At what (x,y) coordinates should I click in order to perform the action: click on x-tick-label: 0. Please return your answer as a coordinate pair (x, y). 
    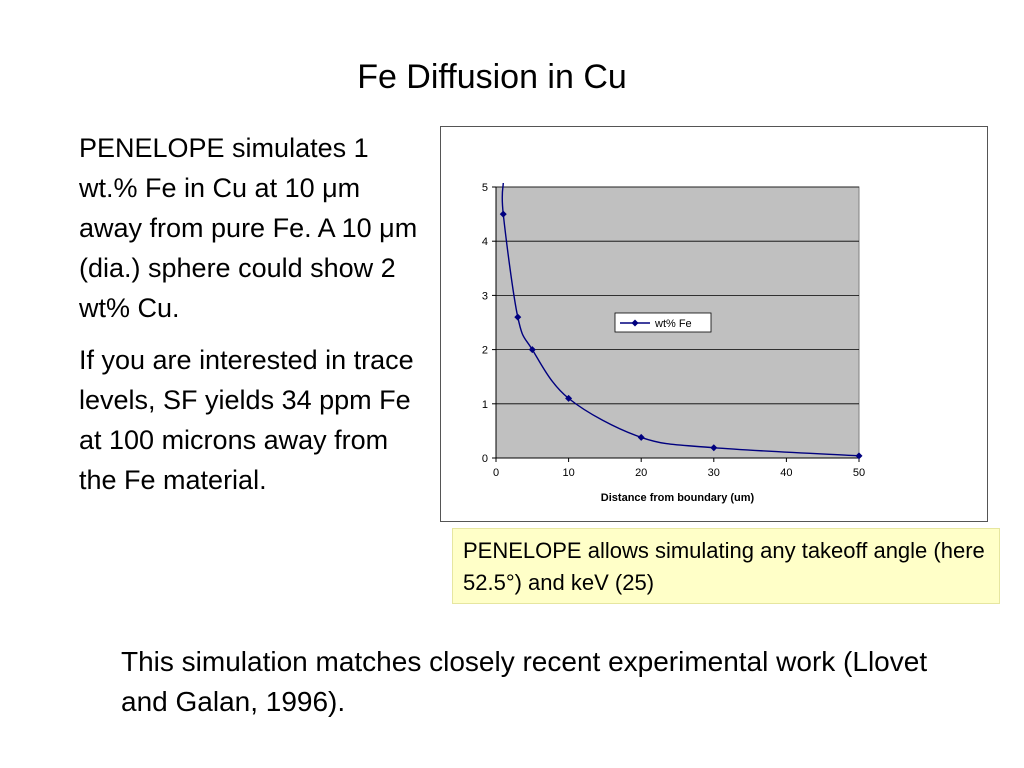
    Looking at the image, I should click on (496, 473).